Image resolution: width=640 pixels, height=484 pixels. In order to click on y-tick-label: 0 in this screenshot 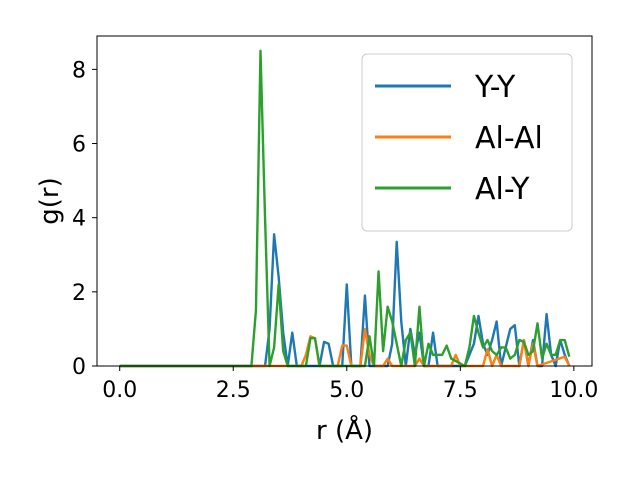, I will do `click(79, 367)`.